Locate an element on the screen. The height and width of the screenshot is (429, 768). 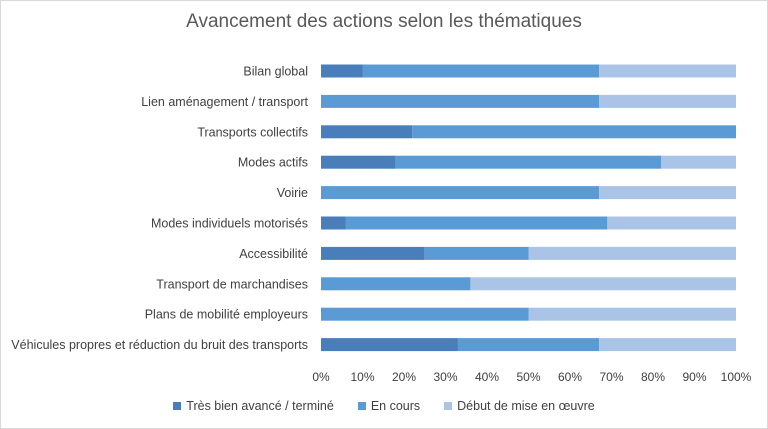
x-tick-label: 20% is located at coordinates (404, 377).